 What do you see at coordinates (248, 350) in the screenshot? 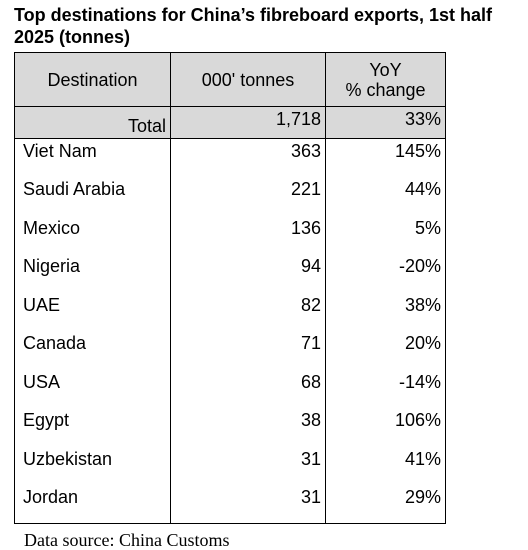
I see `cell-tonnes: 71` at bounding box center [248, 350].